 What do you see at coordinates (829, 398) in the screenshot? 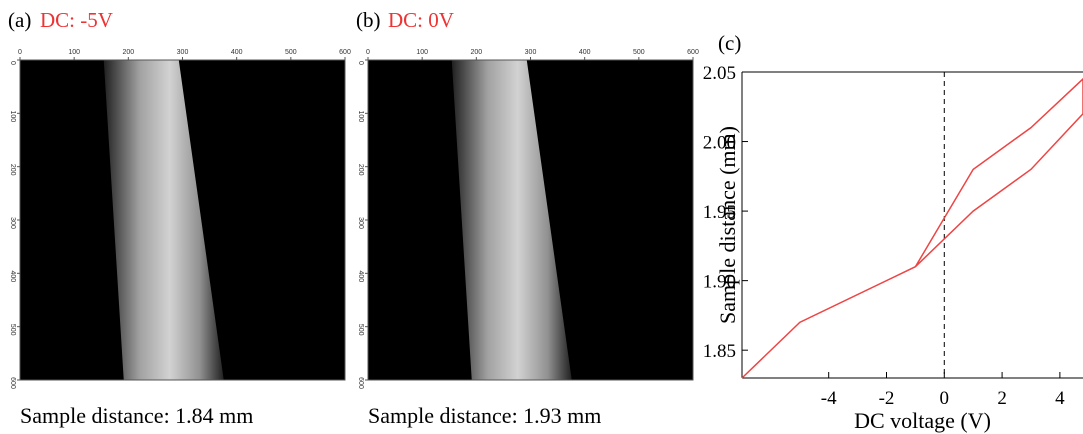
I see `x-tick-label: -4` at bounding box center [829, 398].